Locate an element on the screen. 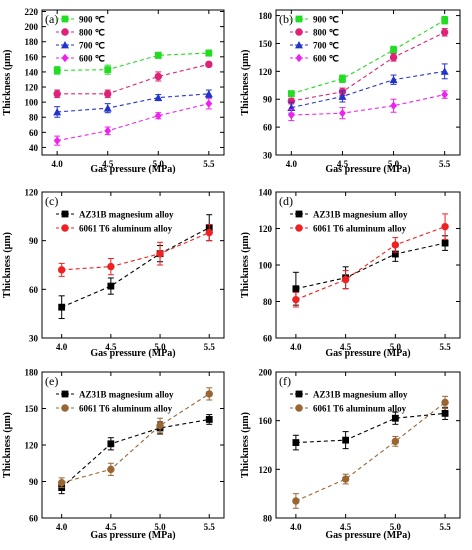 The height and width of the screenshot is (550, 472). y-tick-label: 150 is located at coordinates (32, 409).